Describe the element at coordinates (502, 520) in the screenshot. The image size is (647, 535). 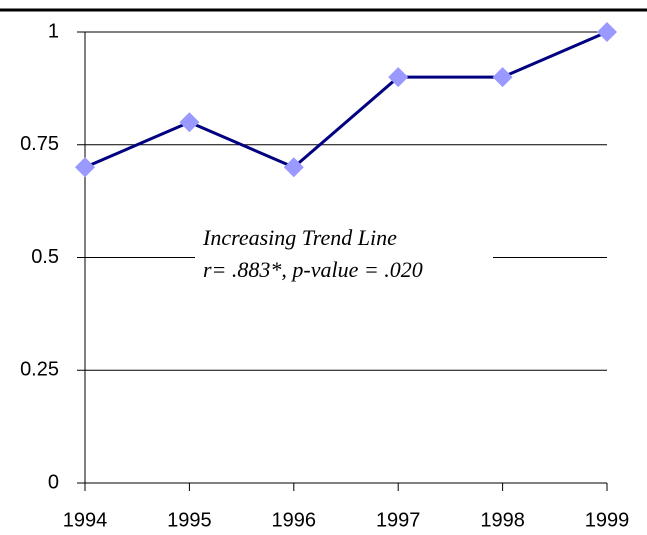
I see `x-tick-label: 1998` at that location.